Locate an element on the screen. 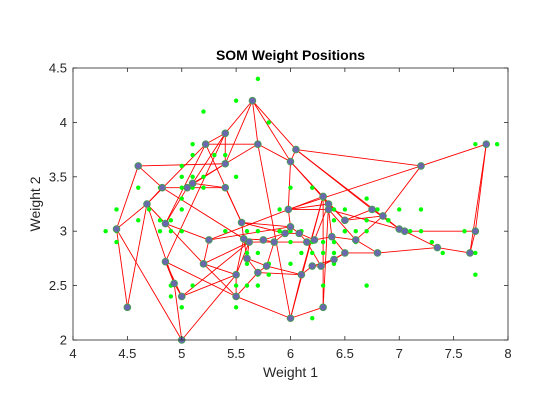  y-tick-label: 3.5 is located at coordinates (58, 176).